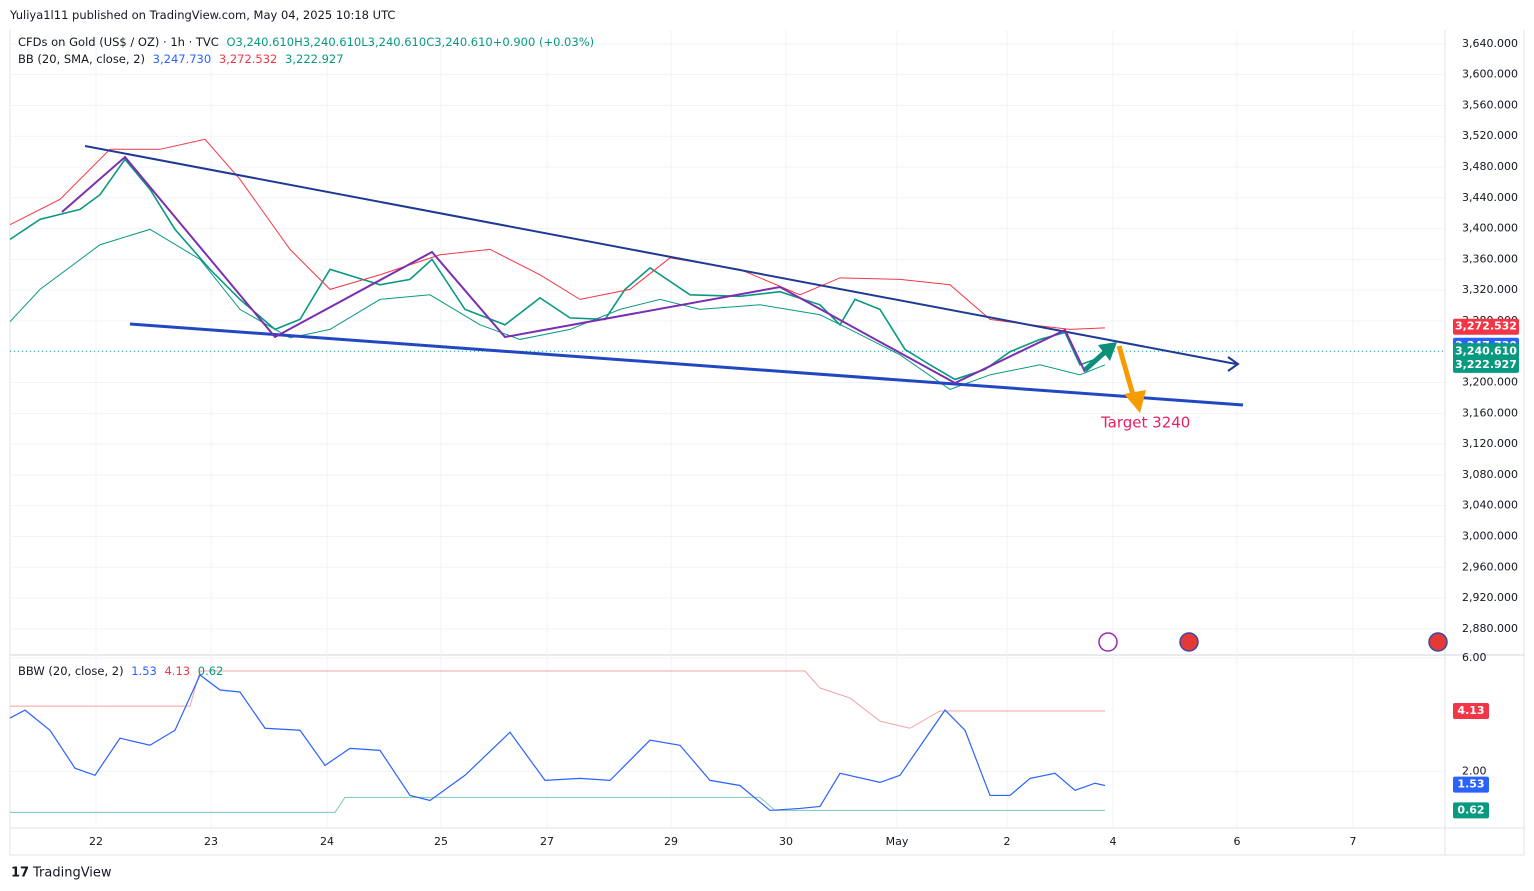  I want to click on event-icon, so click(1108, 642).